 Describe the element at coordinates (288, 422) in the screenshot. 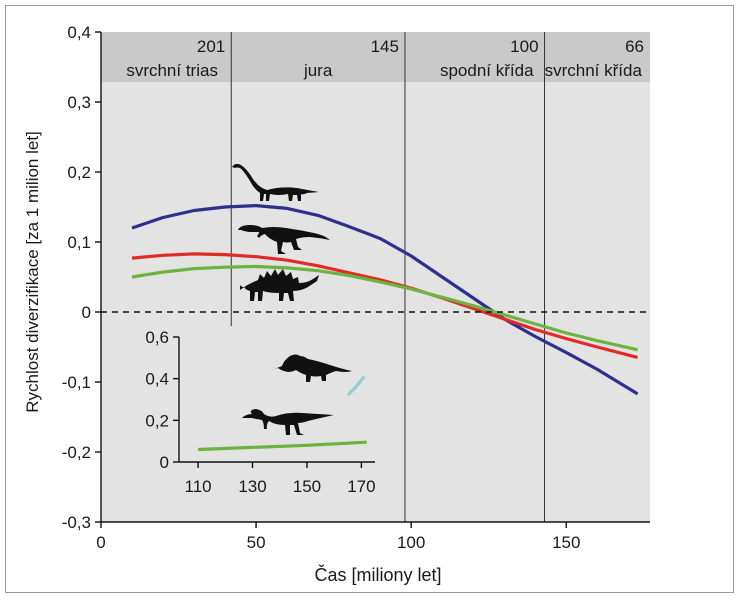

I see `hadrosaur-icon` at that location.